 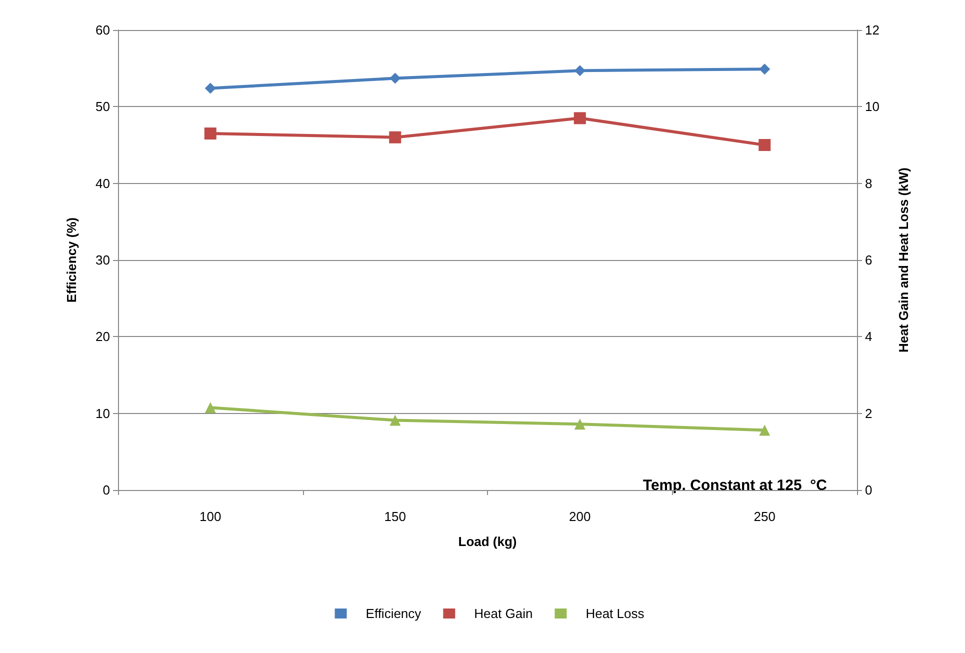 What do you see at coordinates (503, 613) in the screenshot?
I see `legend-label: Heat Gain` at bounding box center [503, 613].